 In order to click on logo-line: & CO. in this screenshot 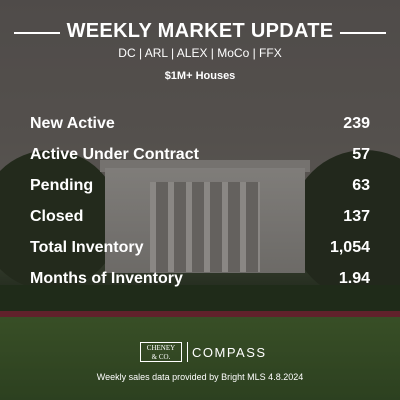, I will do `click(161, 357)`.